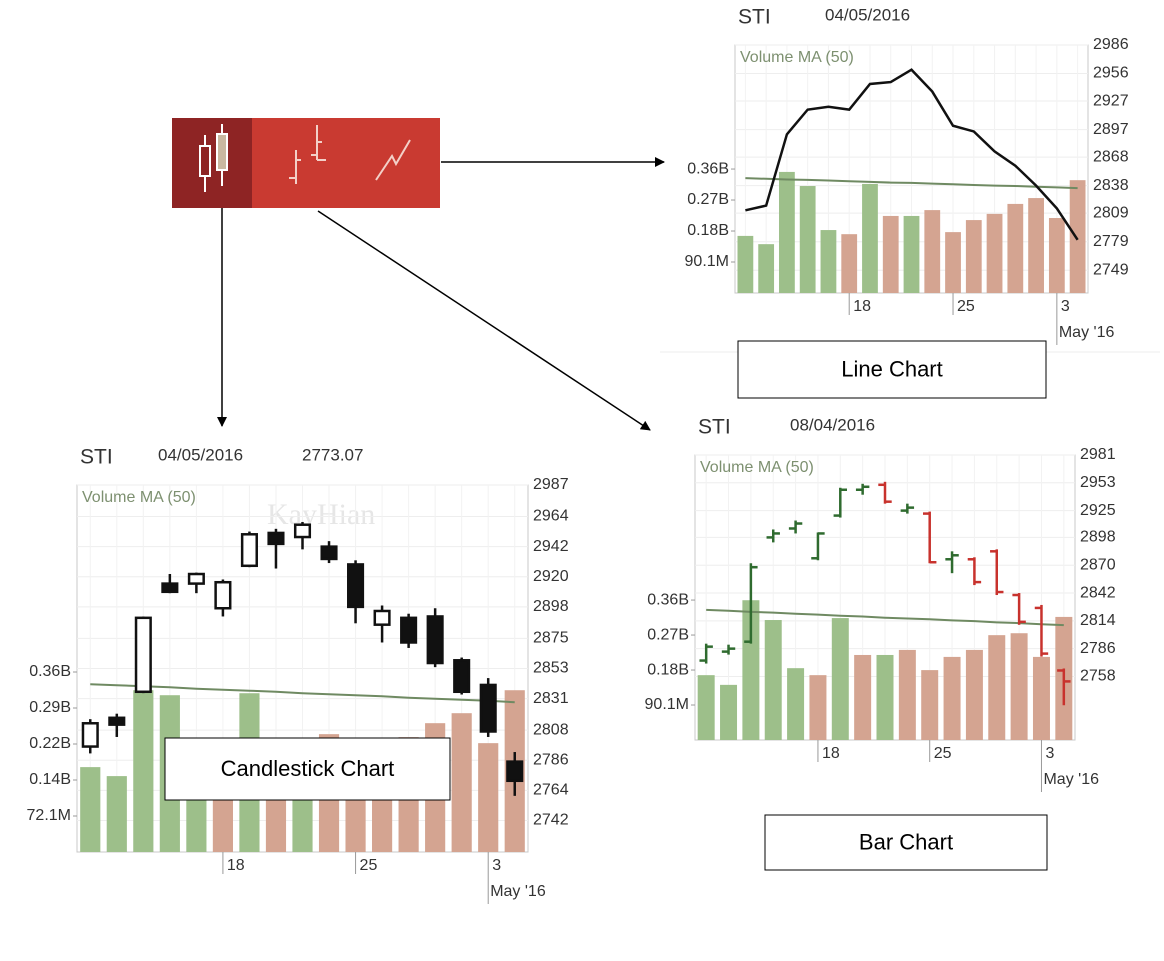 Image resolution: width=1164 pixels, height=961 pixels. Describe the element at coordinates (1098, 454) in the screenshot. I see `y2-tick-label: 2981` at that location.